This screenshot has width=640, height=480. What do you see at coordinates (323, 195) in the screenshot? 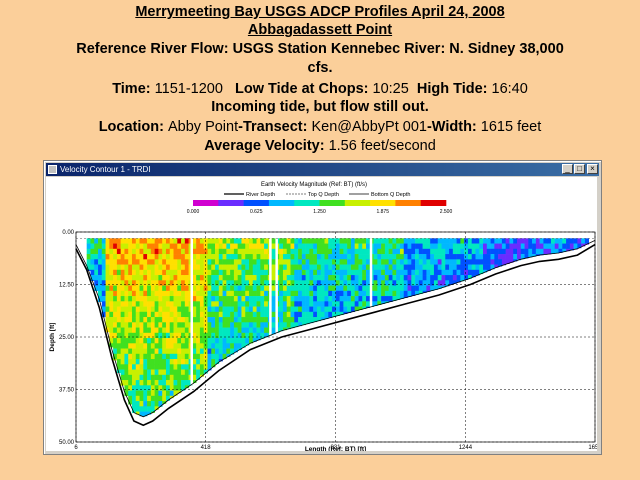
I see `legend-label: Top Q Depth` at bounding box center [323, 195].